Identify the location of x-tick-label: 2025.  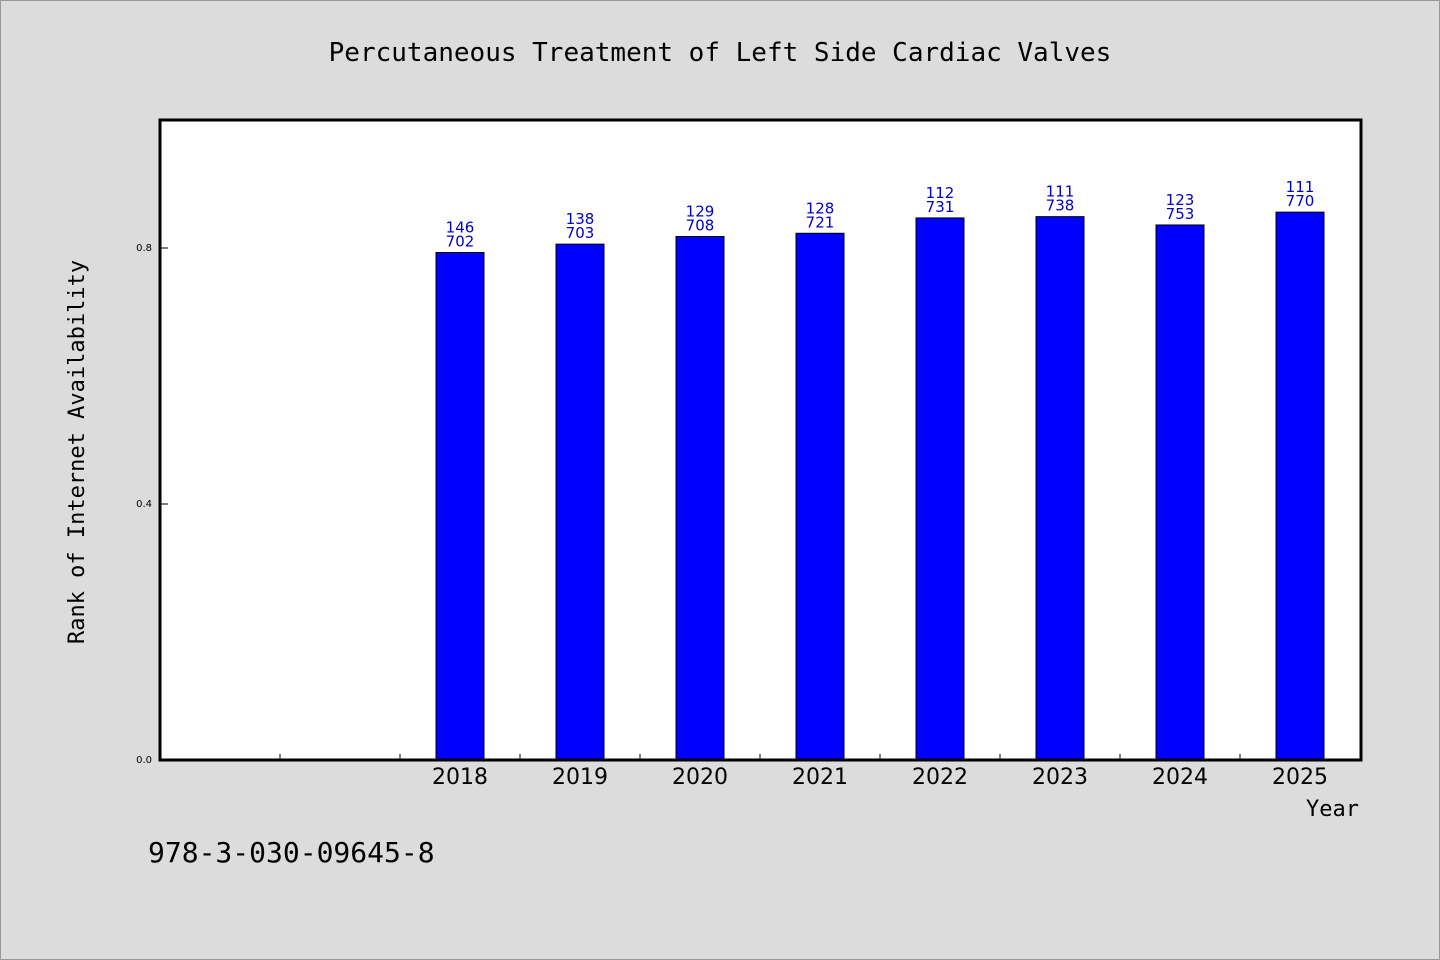
(1300, 777).